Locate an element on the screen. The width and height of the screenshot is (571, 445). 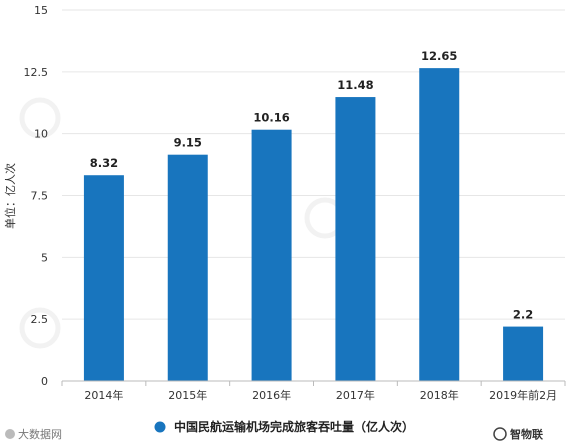
data-label: 8.32 is located at coordinates (104, 163).